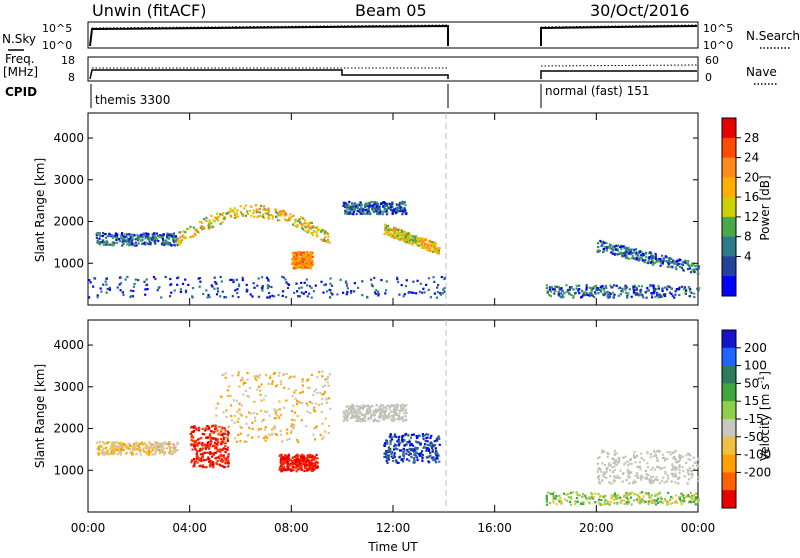 This screenshot has height=558, width=800. I want to click on freq-tick-bottom: 8, so click(71, 77).